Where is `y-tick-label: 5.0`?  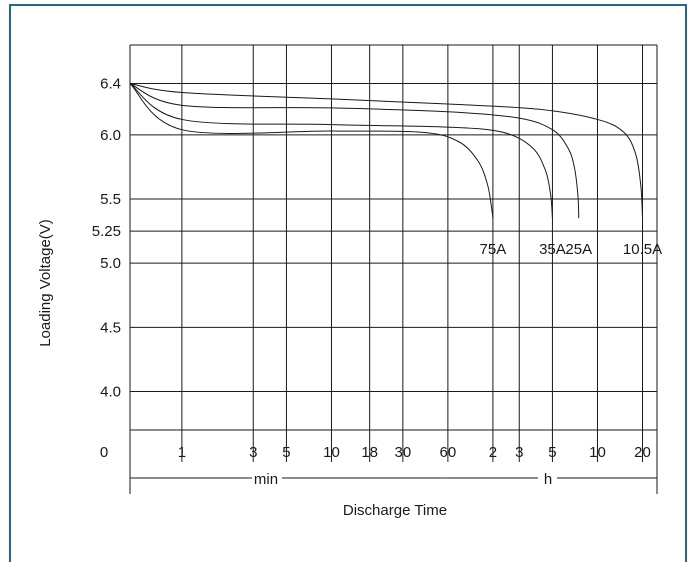 y-tick-label: 5.0 is located at coordinates (110, 263).